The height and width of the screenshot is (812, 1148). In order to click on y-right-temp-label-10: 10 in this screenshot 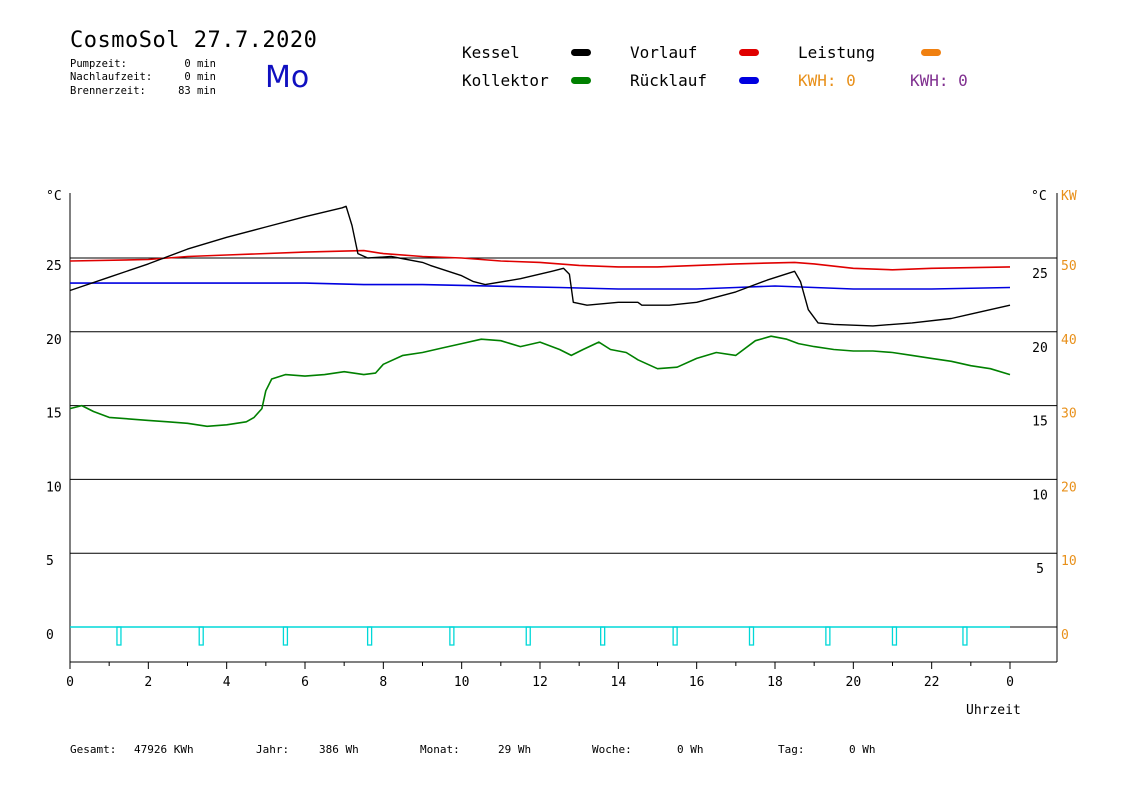, I will do `click(1040, 495)`.